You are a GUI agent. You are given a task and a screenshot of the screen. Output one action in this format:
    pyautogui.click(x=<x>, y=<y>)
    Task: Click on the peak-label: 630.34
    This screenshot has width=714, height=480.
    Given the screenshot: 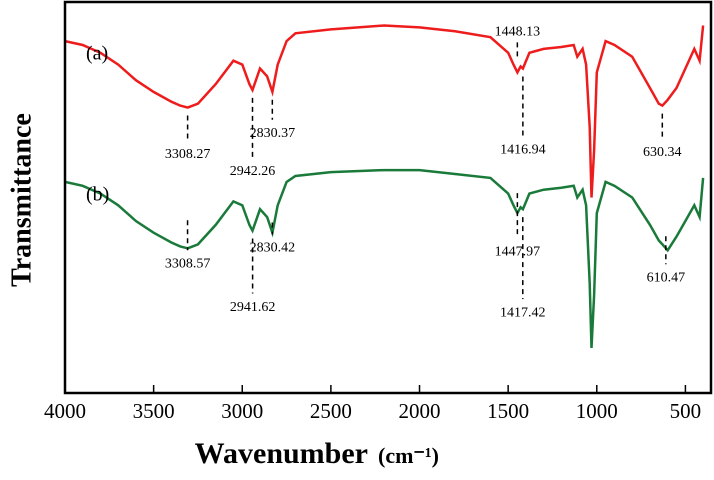 What is the action you would take?
    pyautogui.click(x=662, y=152)
    